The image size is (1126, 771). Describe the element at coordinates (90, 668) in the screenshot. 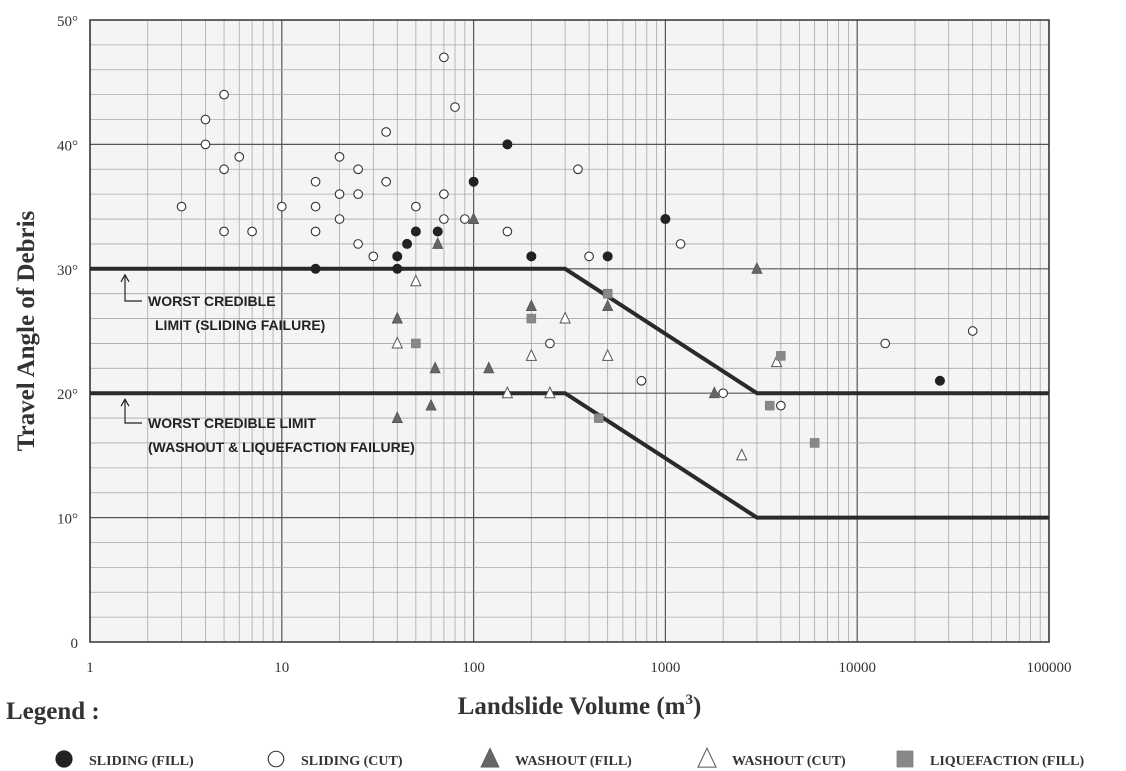

I see `x-tick-label: 1` at that location.